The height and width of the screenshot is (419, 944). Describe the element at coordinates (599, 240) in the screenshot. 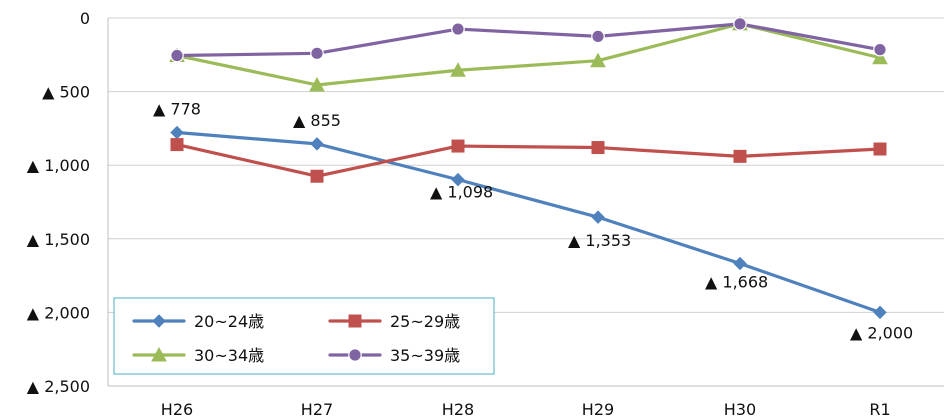

I see `data-label: ▲ 1,353` at that location.